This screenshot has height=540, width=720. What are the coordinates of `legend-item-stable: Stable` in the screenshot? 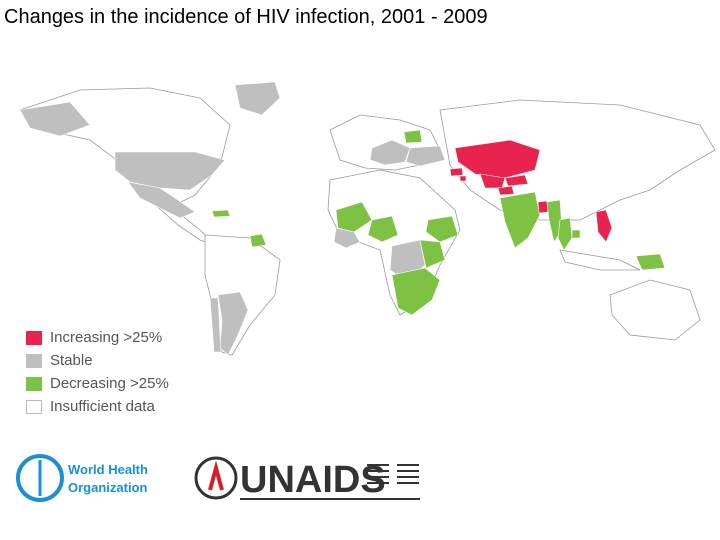 It's located at (97, 360).